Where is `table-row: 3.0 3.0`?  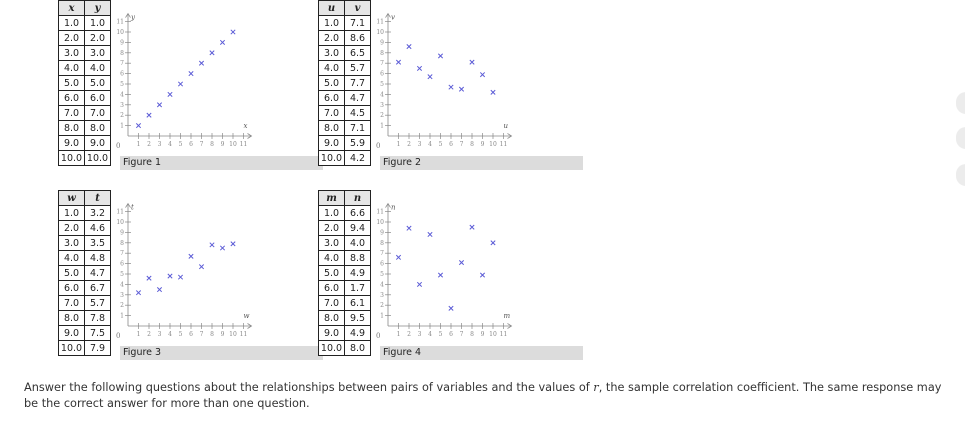 table-row: 3.0 3.0 is located at coordinates (84, 53).